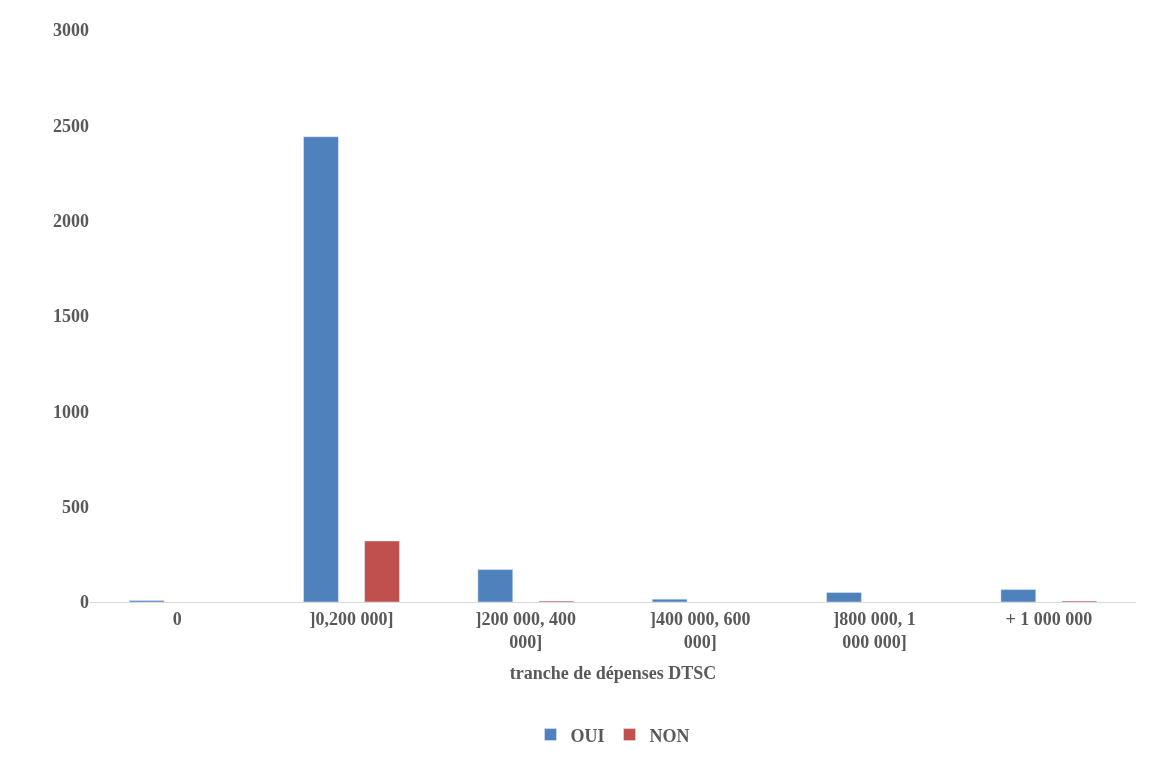 The width and height of the screenshot is (1166, 765). I want to click on x-tick-label: ]200 000, 400 000], so click(526, 630).